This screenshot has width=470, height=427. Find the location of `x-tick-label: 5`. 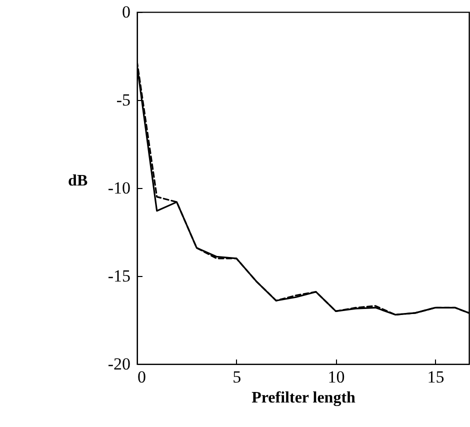

x-tick-label: 5 is located at coordinates (237, 377).